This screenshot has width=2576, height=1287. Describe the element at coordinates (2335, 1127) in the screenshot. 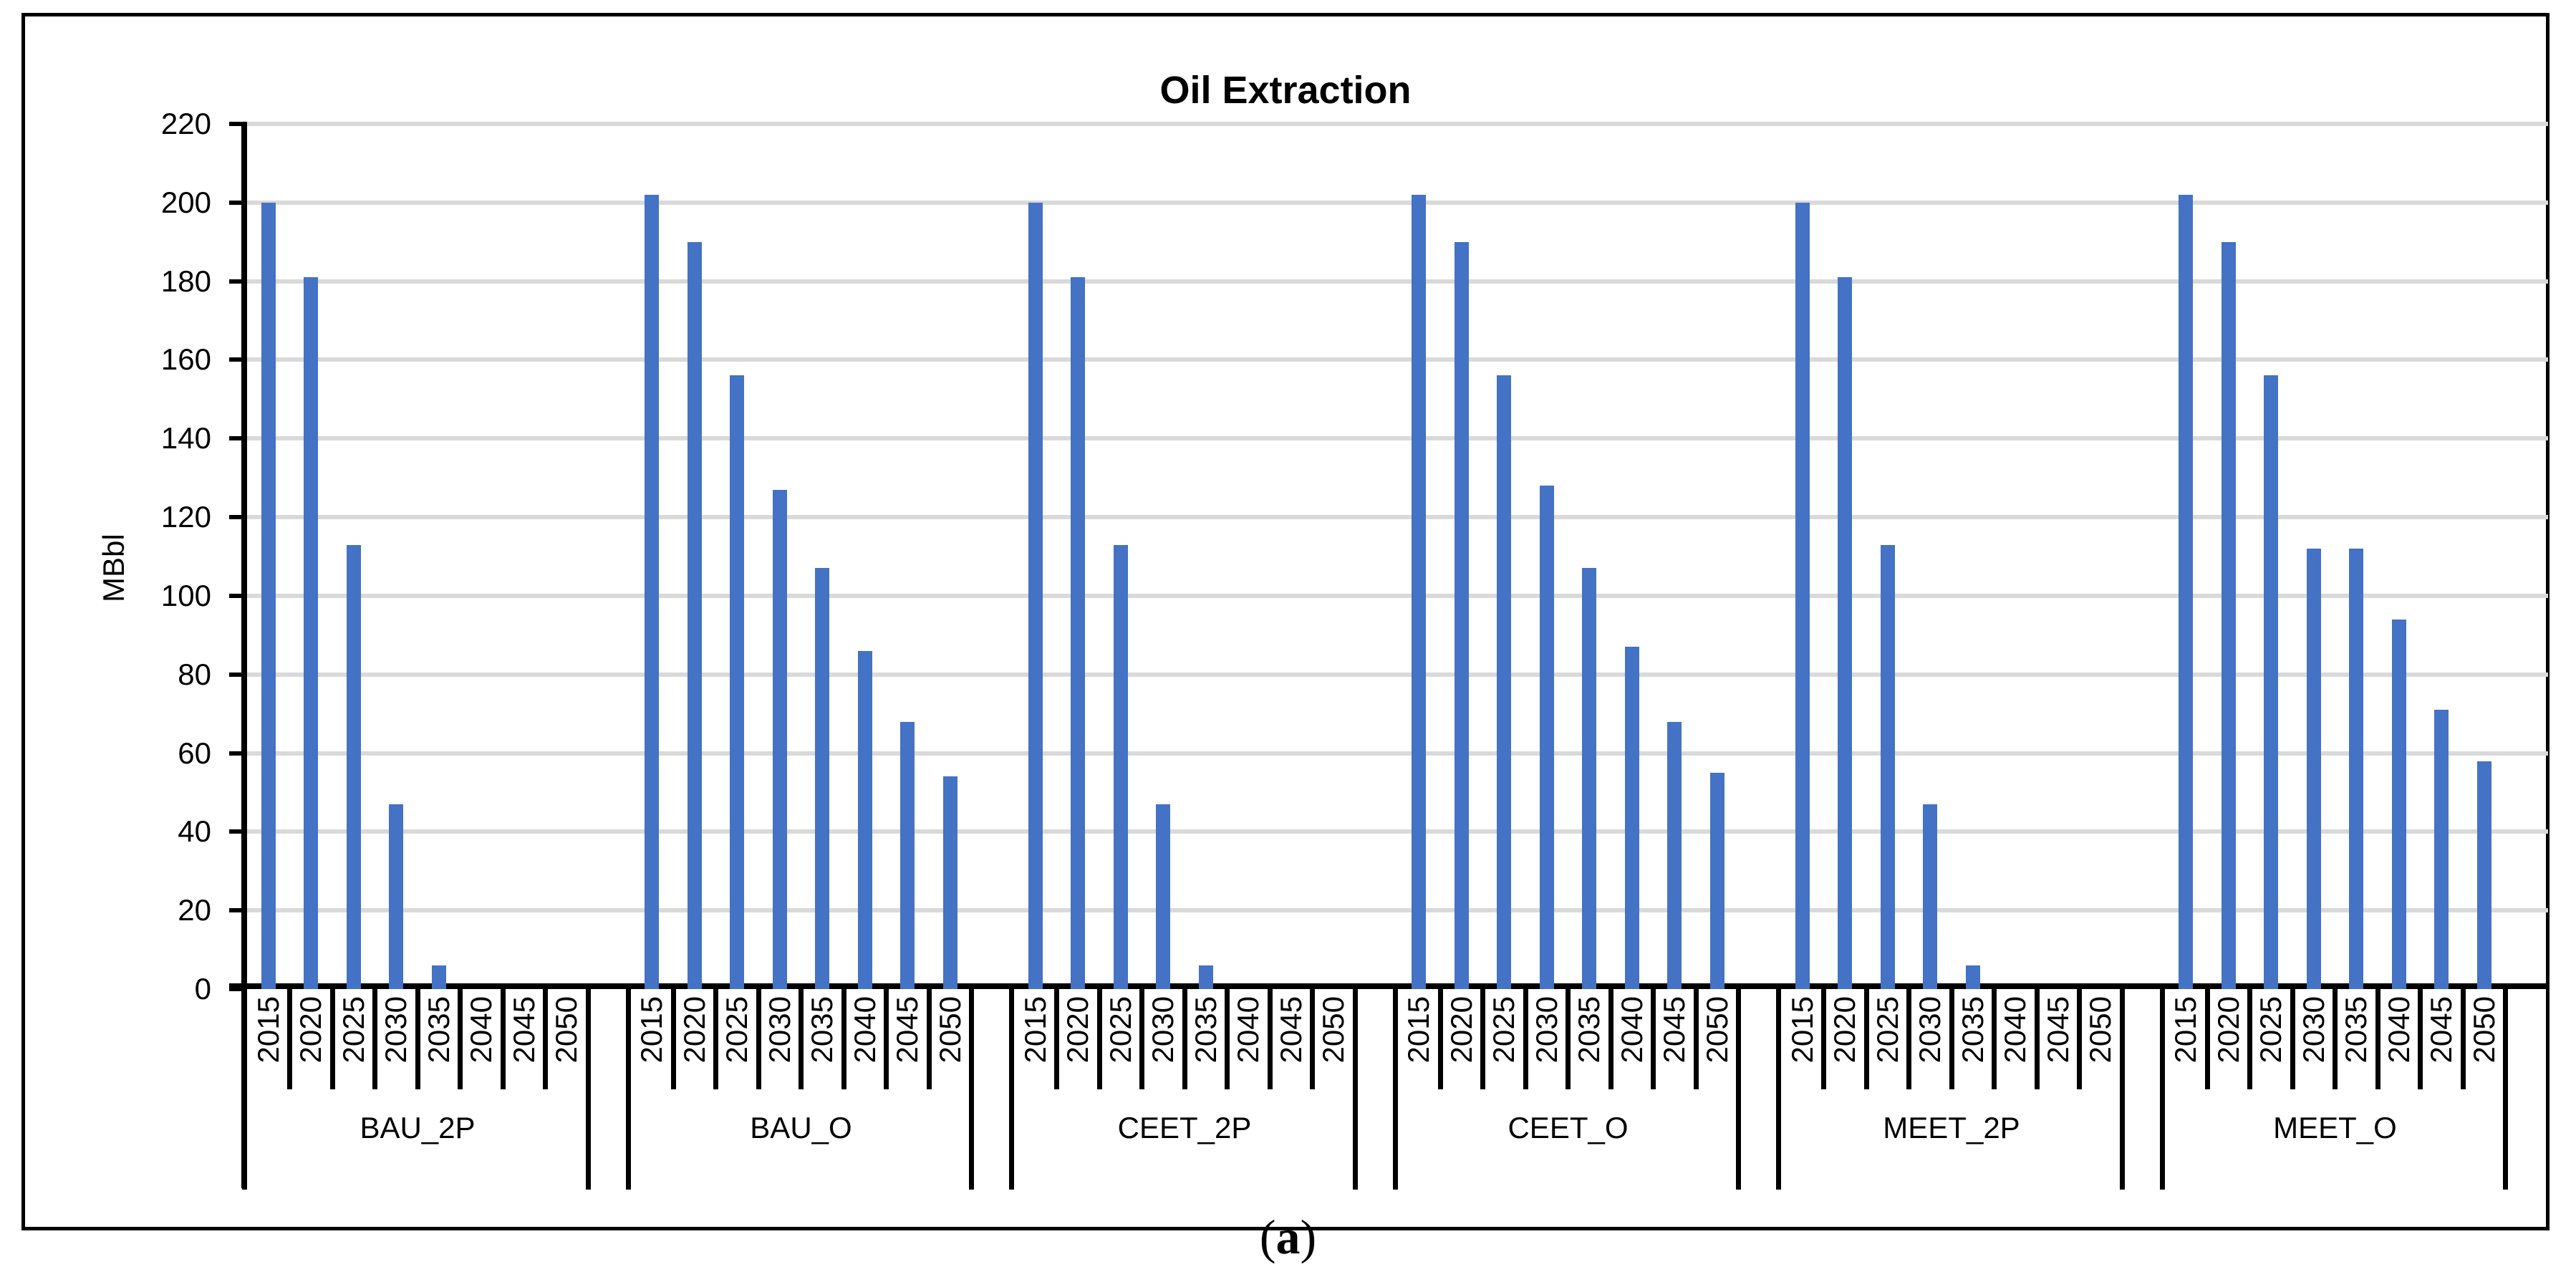

I see `group-label-MEET_O: MEET_O` at that location.